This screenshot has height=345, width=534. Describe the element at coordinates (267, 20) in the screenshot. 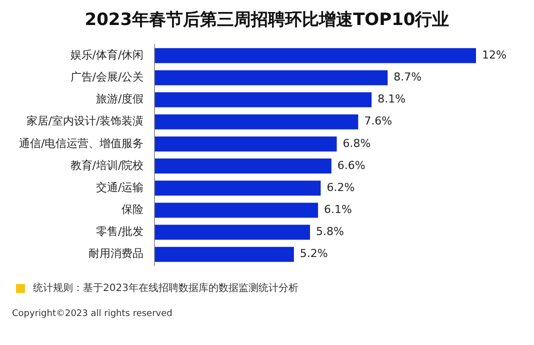

I see `chart-title: 2023年春节后第三周招聘环比增速TOP10行业` at that location.